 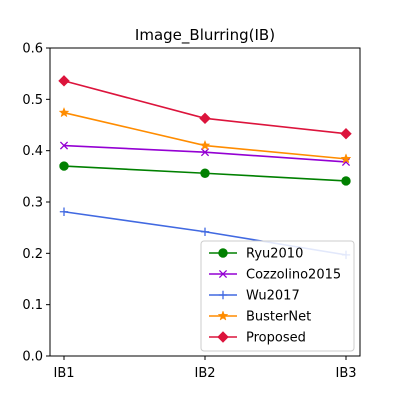 I want to click on legend-marker-proposed, so click(x=223, y=337).